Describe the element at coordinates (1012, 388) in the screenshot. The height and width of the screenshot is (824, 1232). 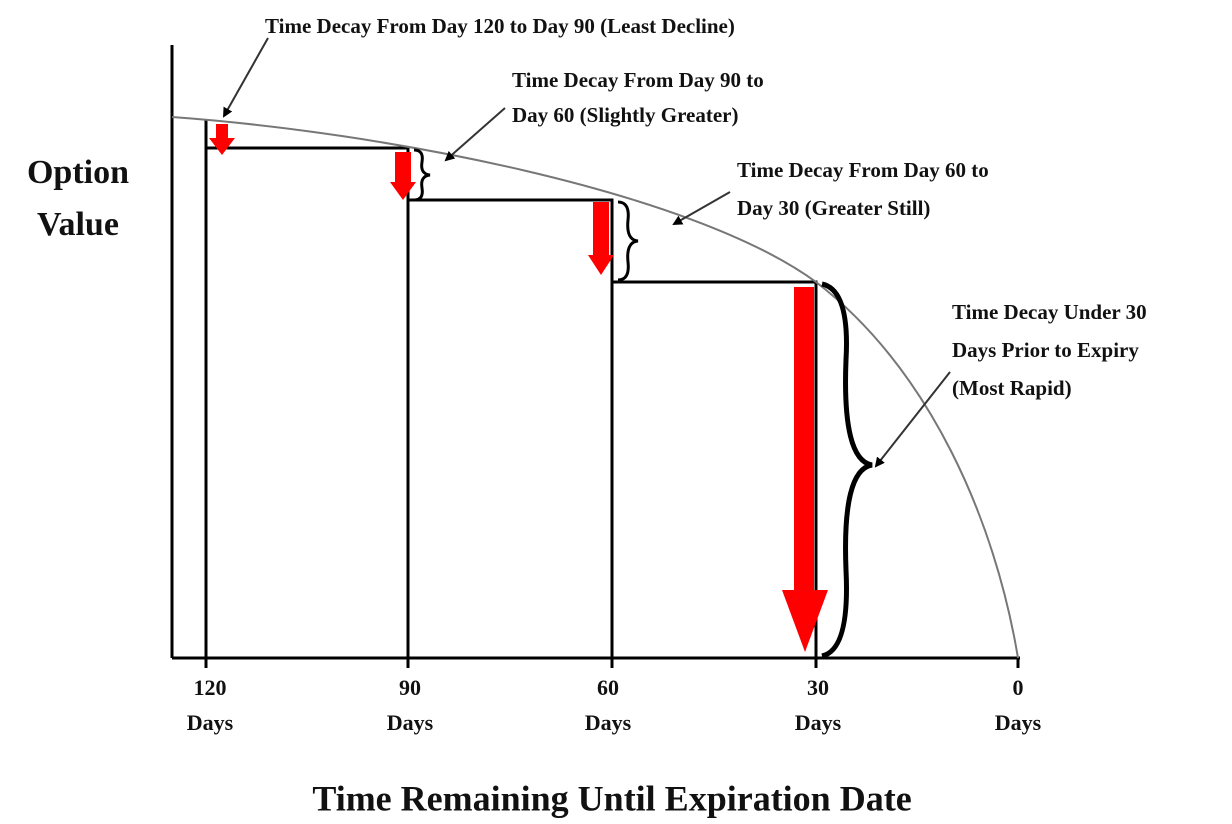
I see `annotation: (Most Rapid)` at that location.